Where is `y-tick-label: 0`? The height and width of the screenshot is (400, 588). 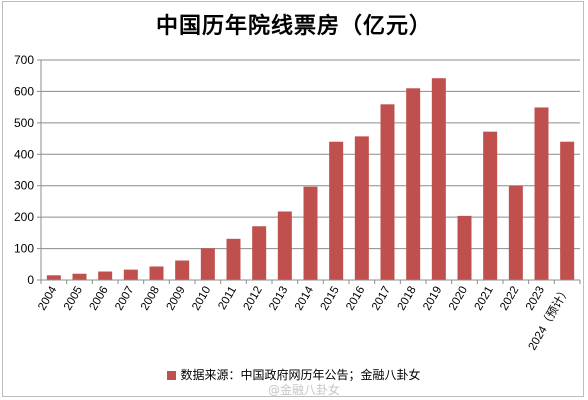
y-tick-label: 0 is located at coordinates (30, 280).